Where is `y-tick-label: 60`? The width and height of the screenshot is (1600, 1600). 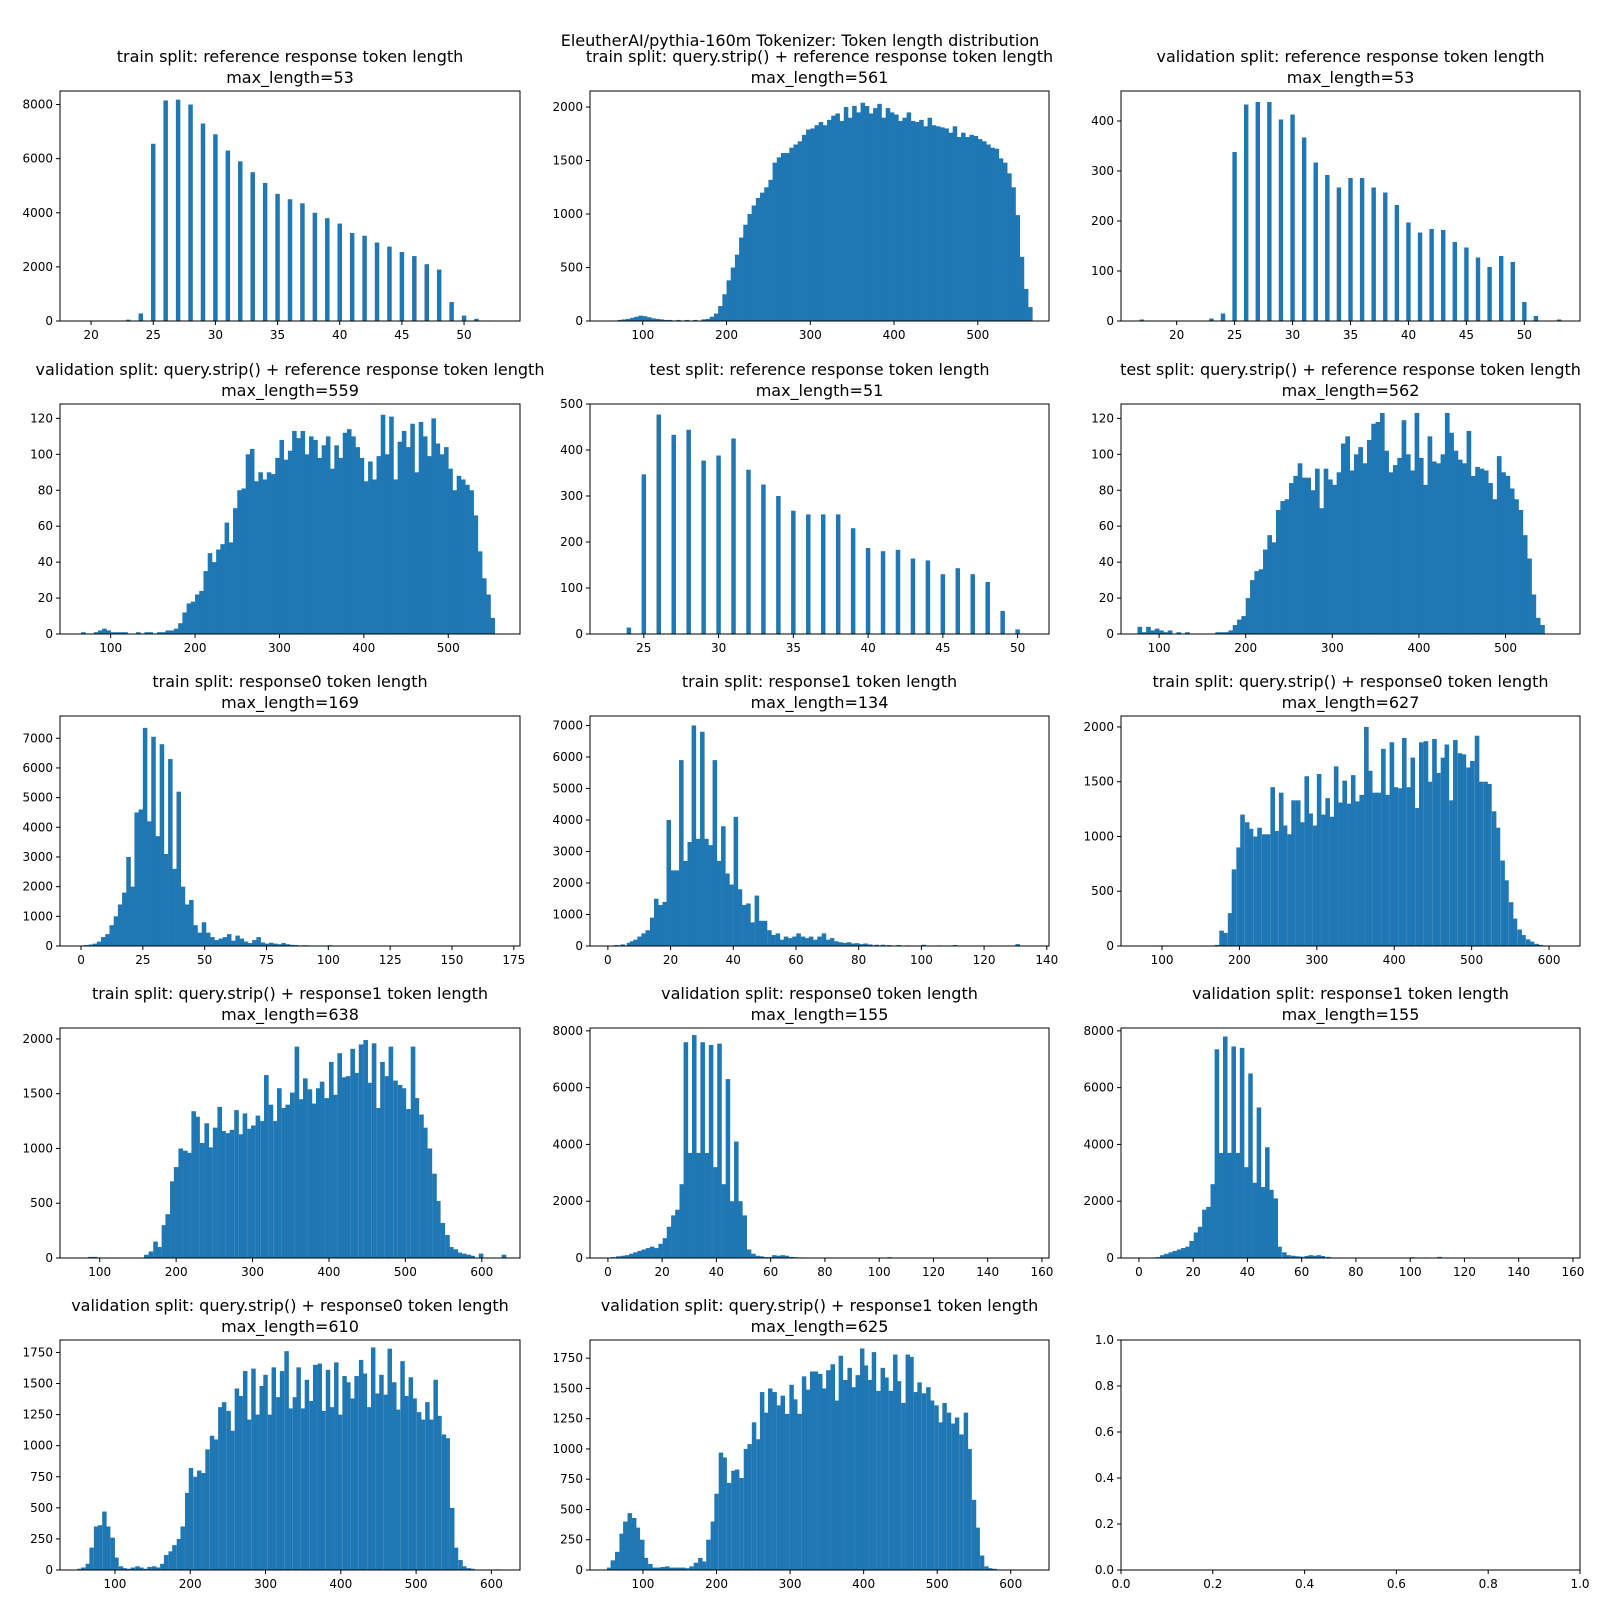
y-tick-label: 60 is located at coordinates (1106, 526).